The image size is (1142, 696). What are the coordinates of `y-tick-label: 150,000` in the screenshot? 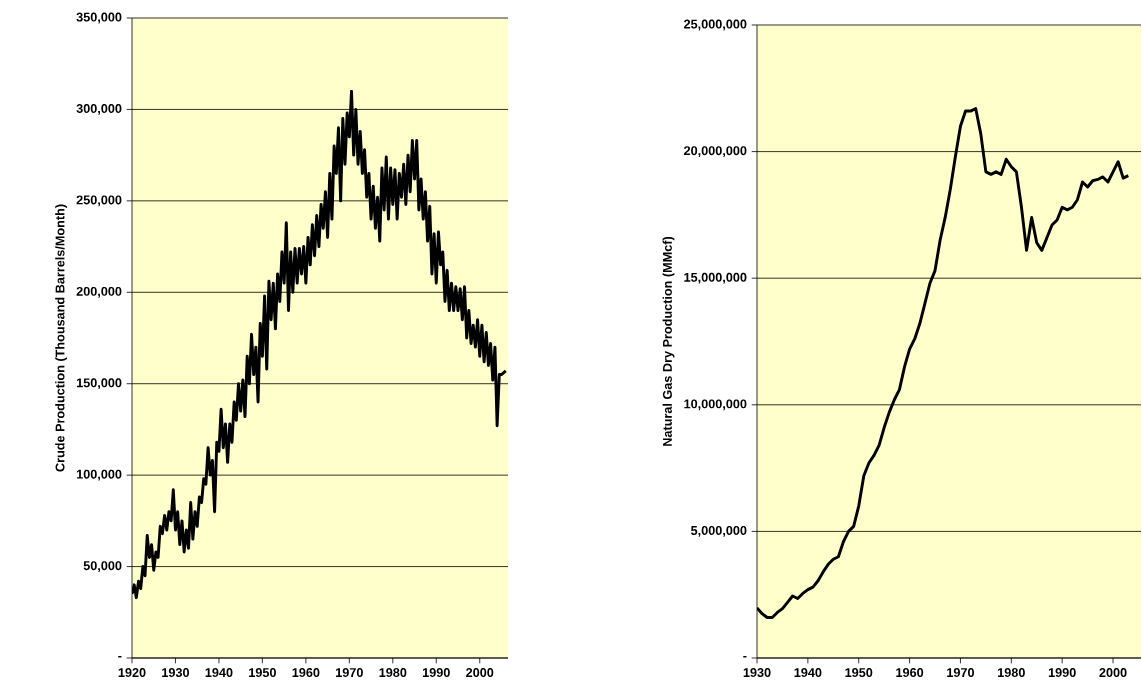 It's located at (99, 384).